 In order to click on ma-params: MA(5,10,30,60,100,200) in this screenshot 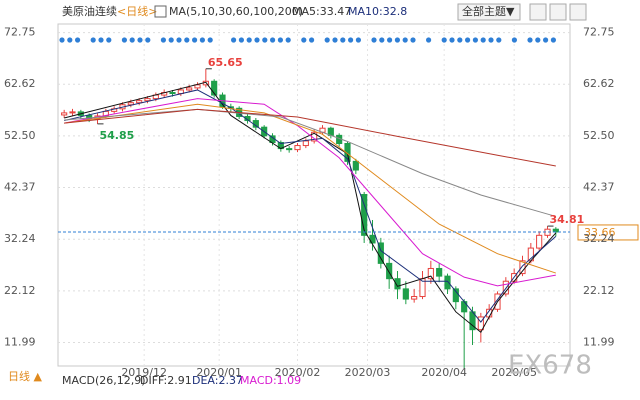, I will do `click(236, 11)`.